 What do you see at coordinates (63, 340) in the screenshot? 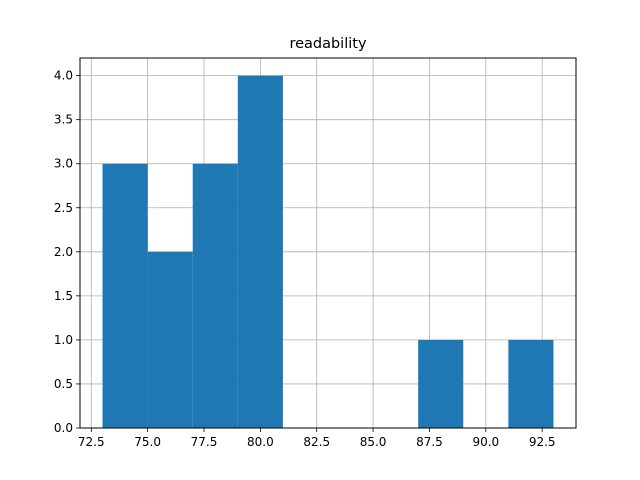
I see `y-tick-label: 1.0` at bounding box center [63, 340].